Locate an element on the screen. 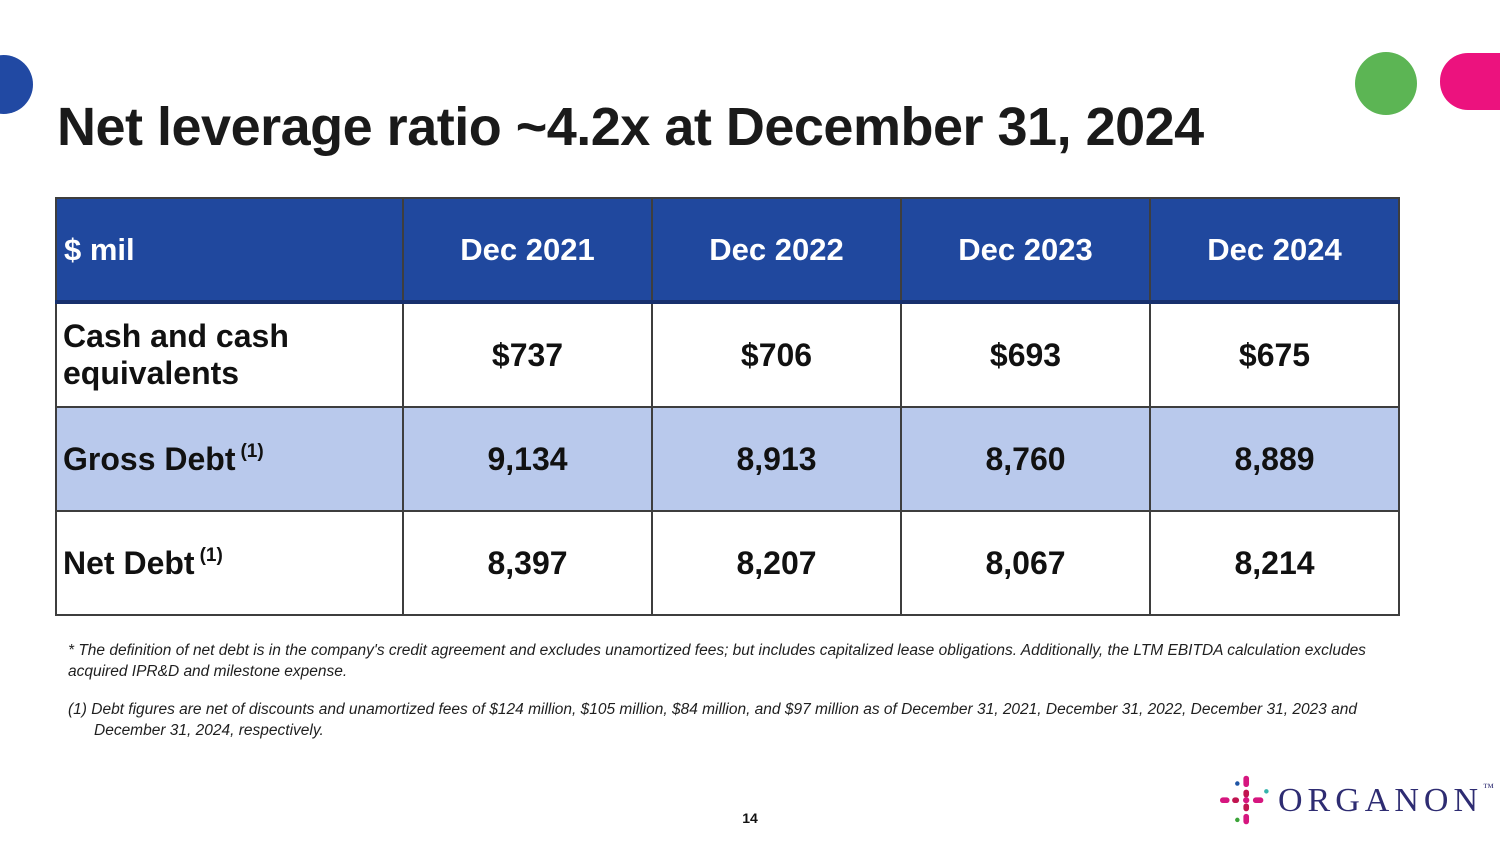 This screenshot has height=844, width=1500. organon-cross-icon is located at coordinates (1244, 800).